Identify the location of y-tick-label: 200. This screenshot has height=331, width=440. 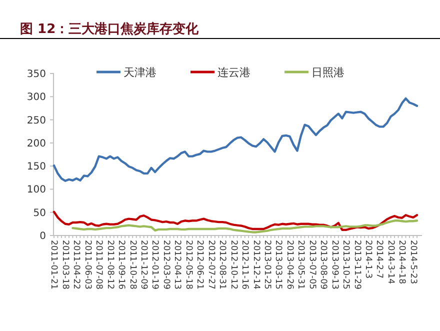
(36, 144).